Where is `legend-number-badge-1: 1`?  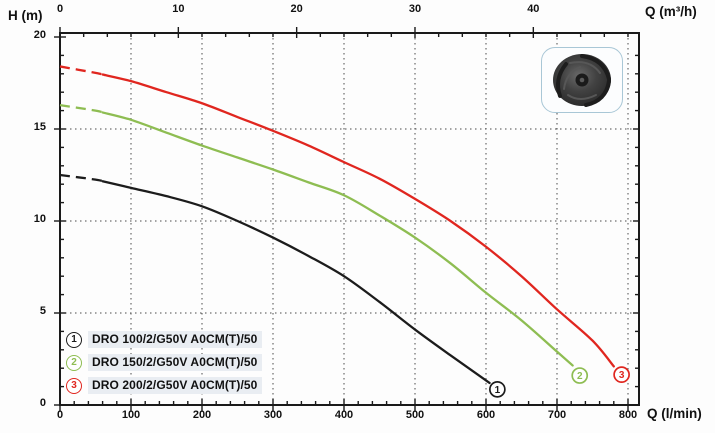
legend-number-badge-1: 1 is located at coordinates (74, 339).